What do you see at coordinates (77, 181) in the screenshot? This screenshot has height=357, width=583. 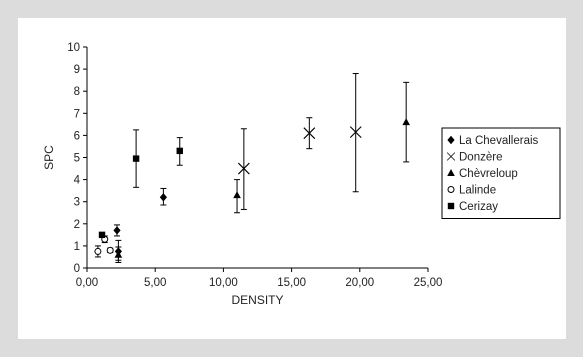 I see `y-tick-label: 4` at bounding box center [77, 181].